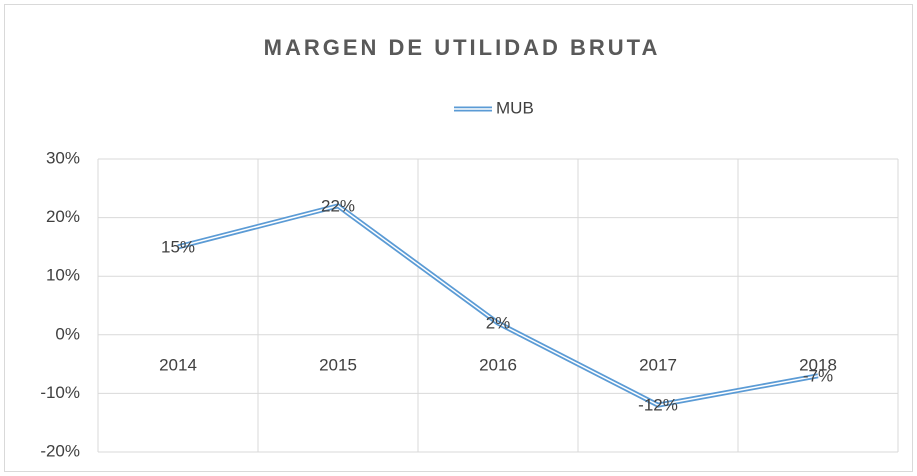 The image size is (917, 476). I want to click on x-tick-label: 2016, so click(498, 364).